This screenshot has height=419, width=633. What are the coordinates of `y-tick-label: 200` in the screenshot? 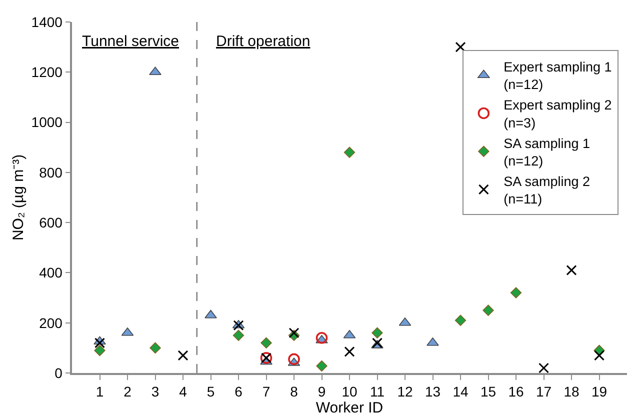 It's located at (51, 322).